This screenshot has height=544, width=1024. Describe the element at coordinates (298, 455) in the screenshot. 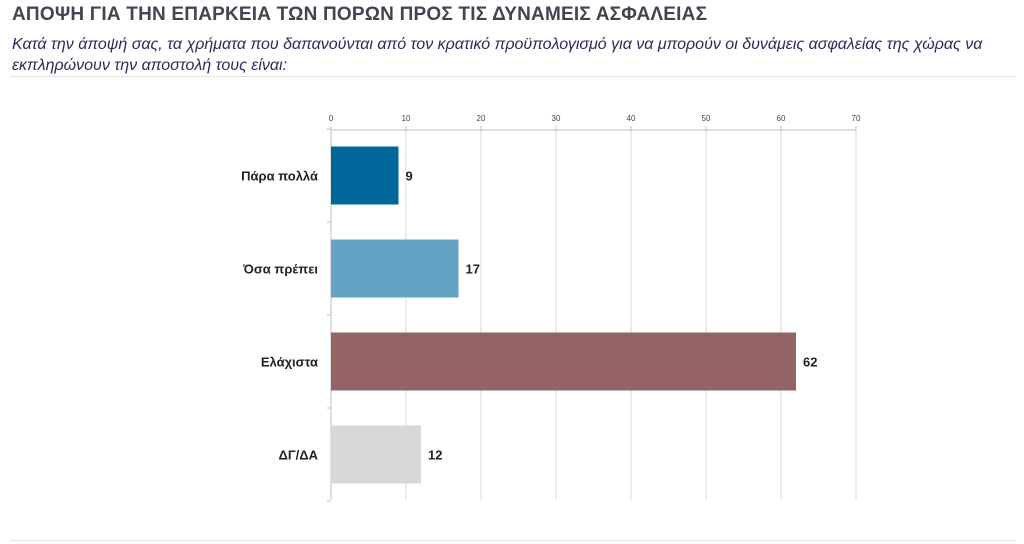

I see `category-label: ΔΓ/ΔΑ` at that location.